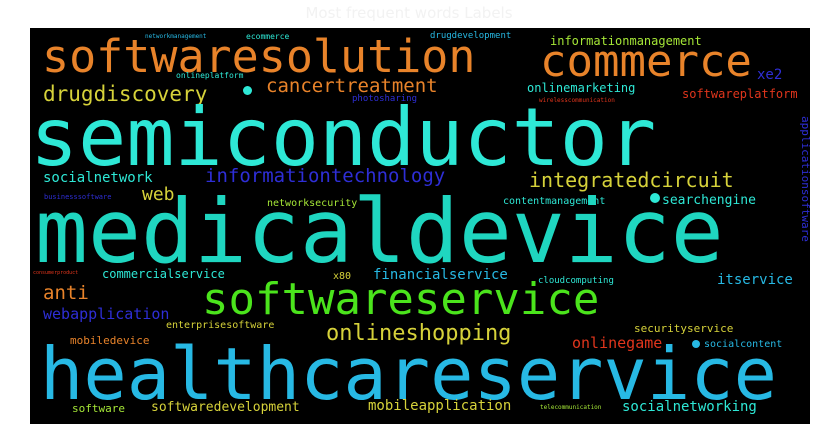 The width and height of the screenshot is (818, 441). What do you see at coordinates (125, 94) in the screenshot?
I see `word-drugdiscovery: drugdiscovery` at bounding box center [125, 94].